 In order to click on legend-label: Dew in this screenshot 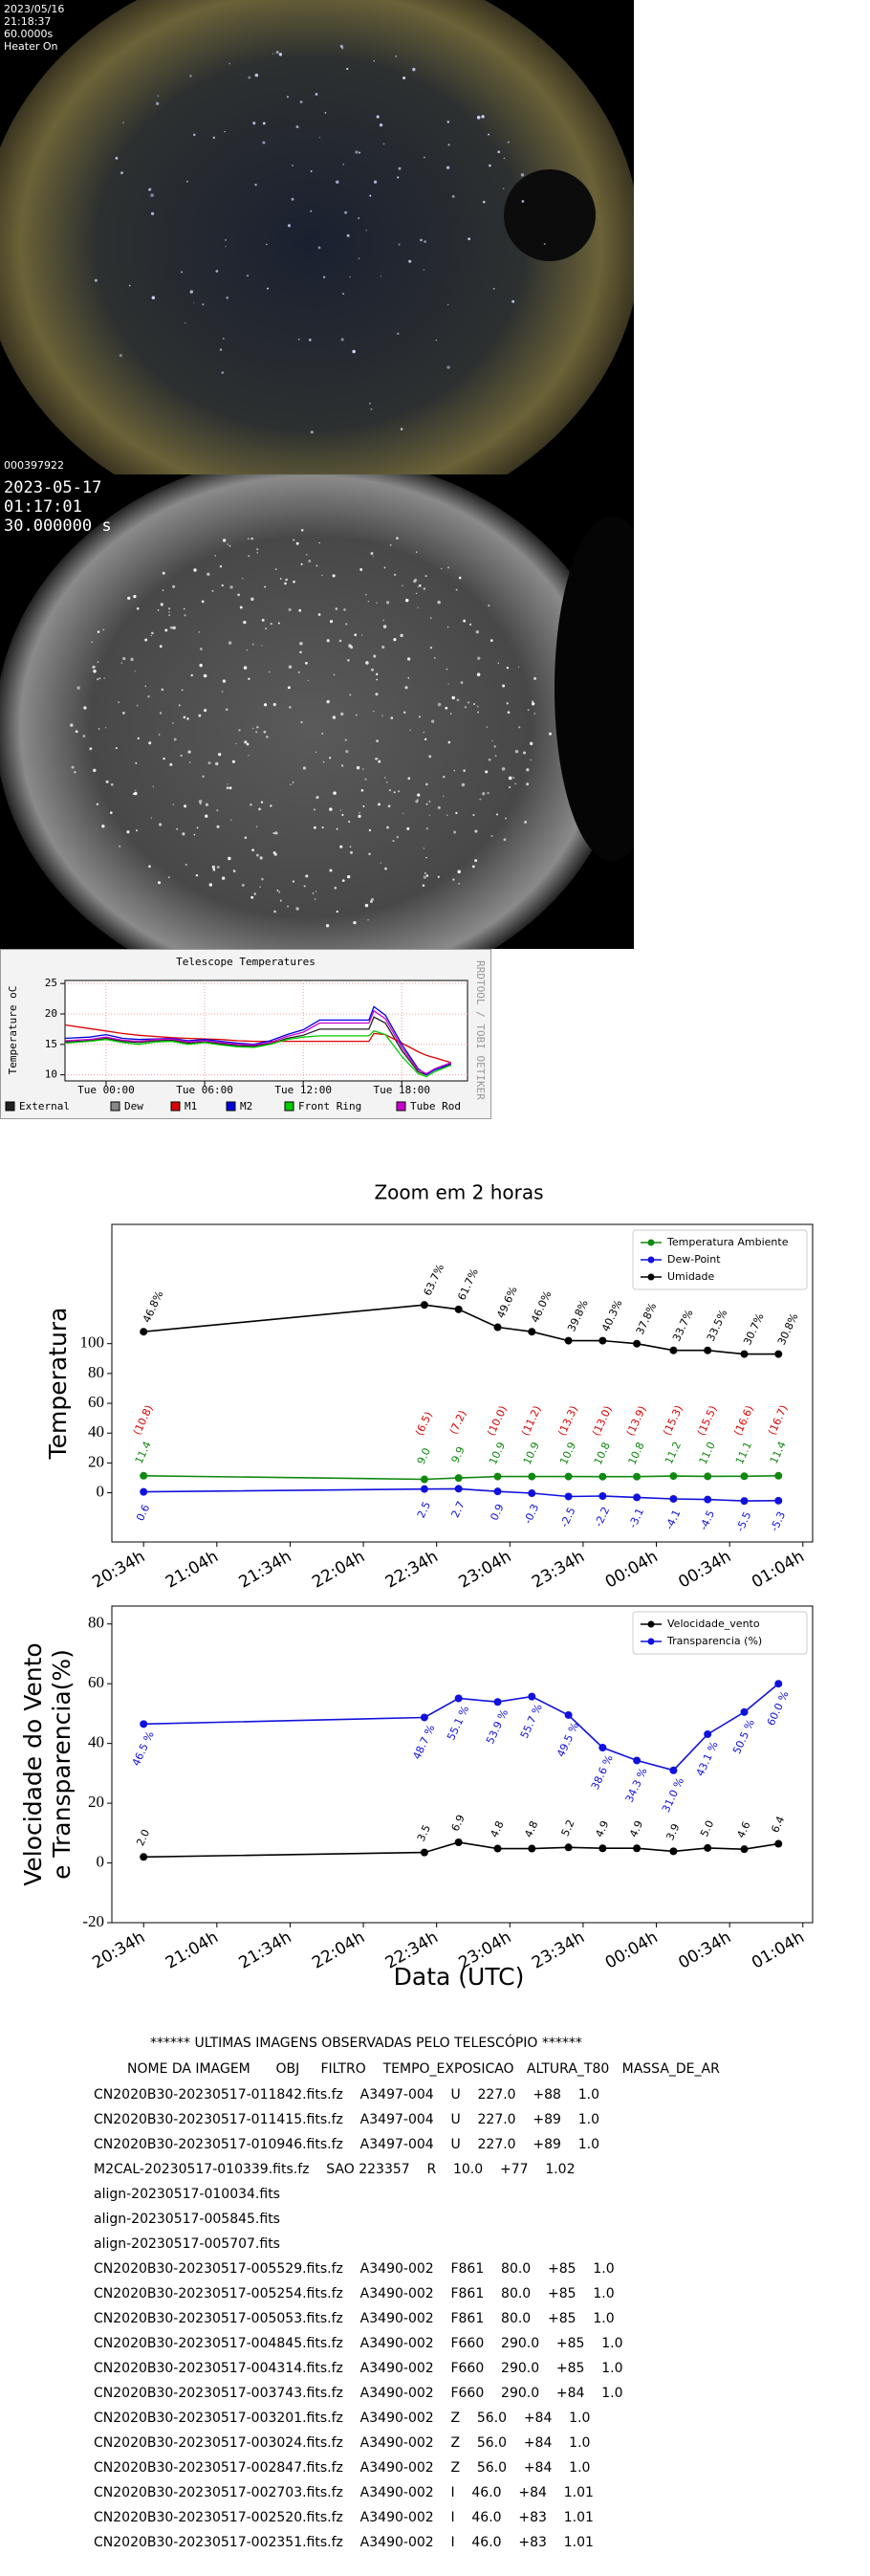, I will do `click(133, 1106)`.